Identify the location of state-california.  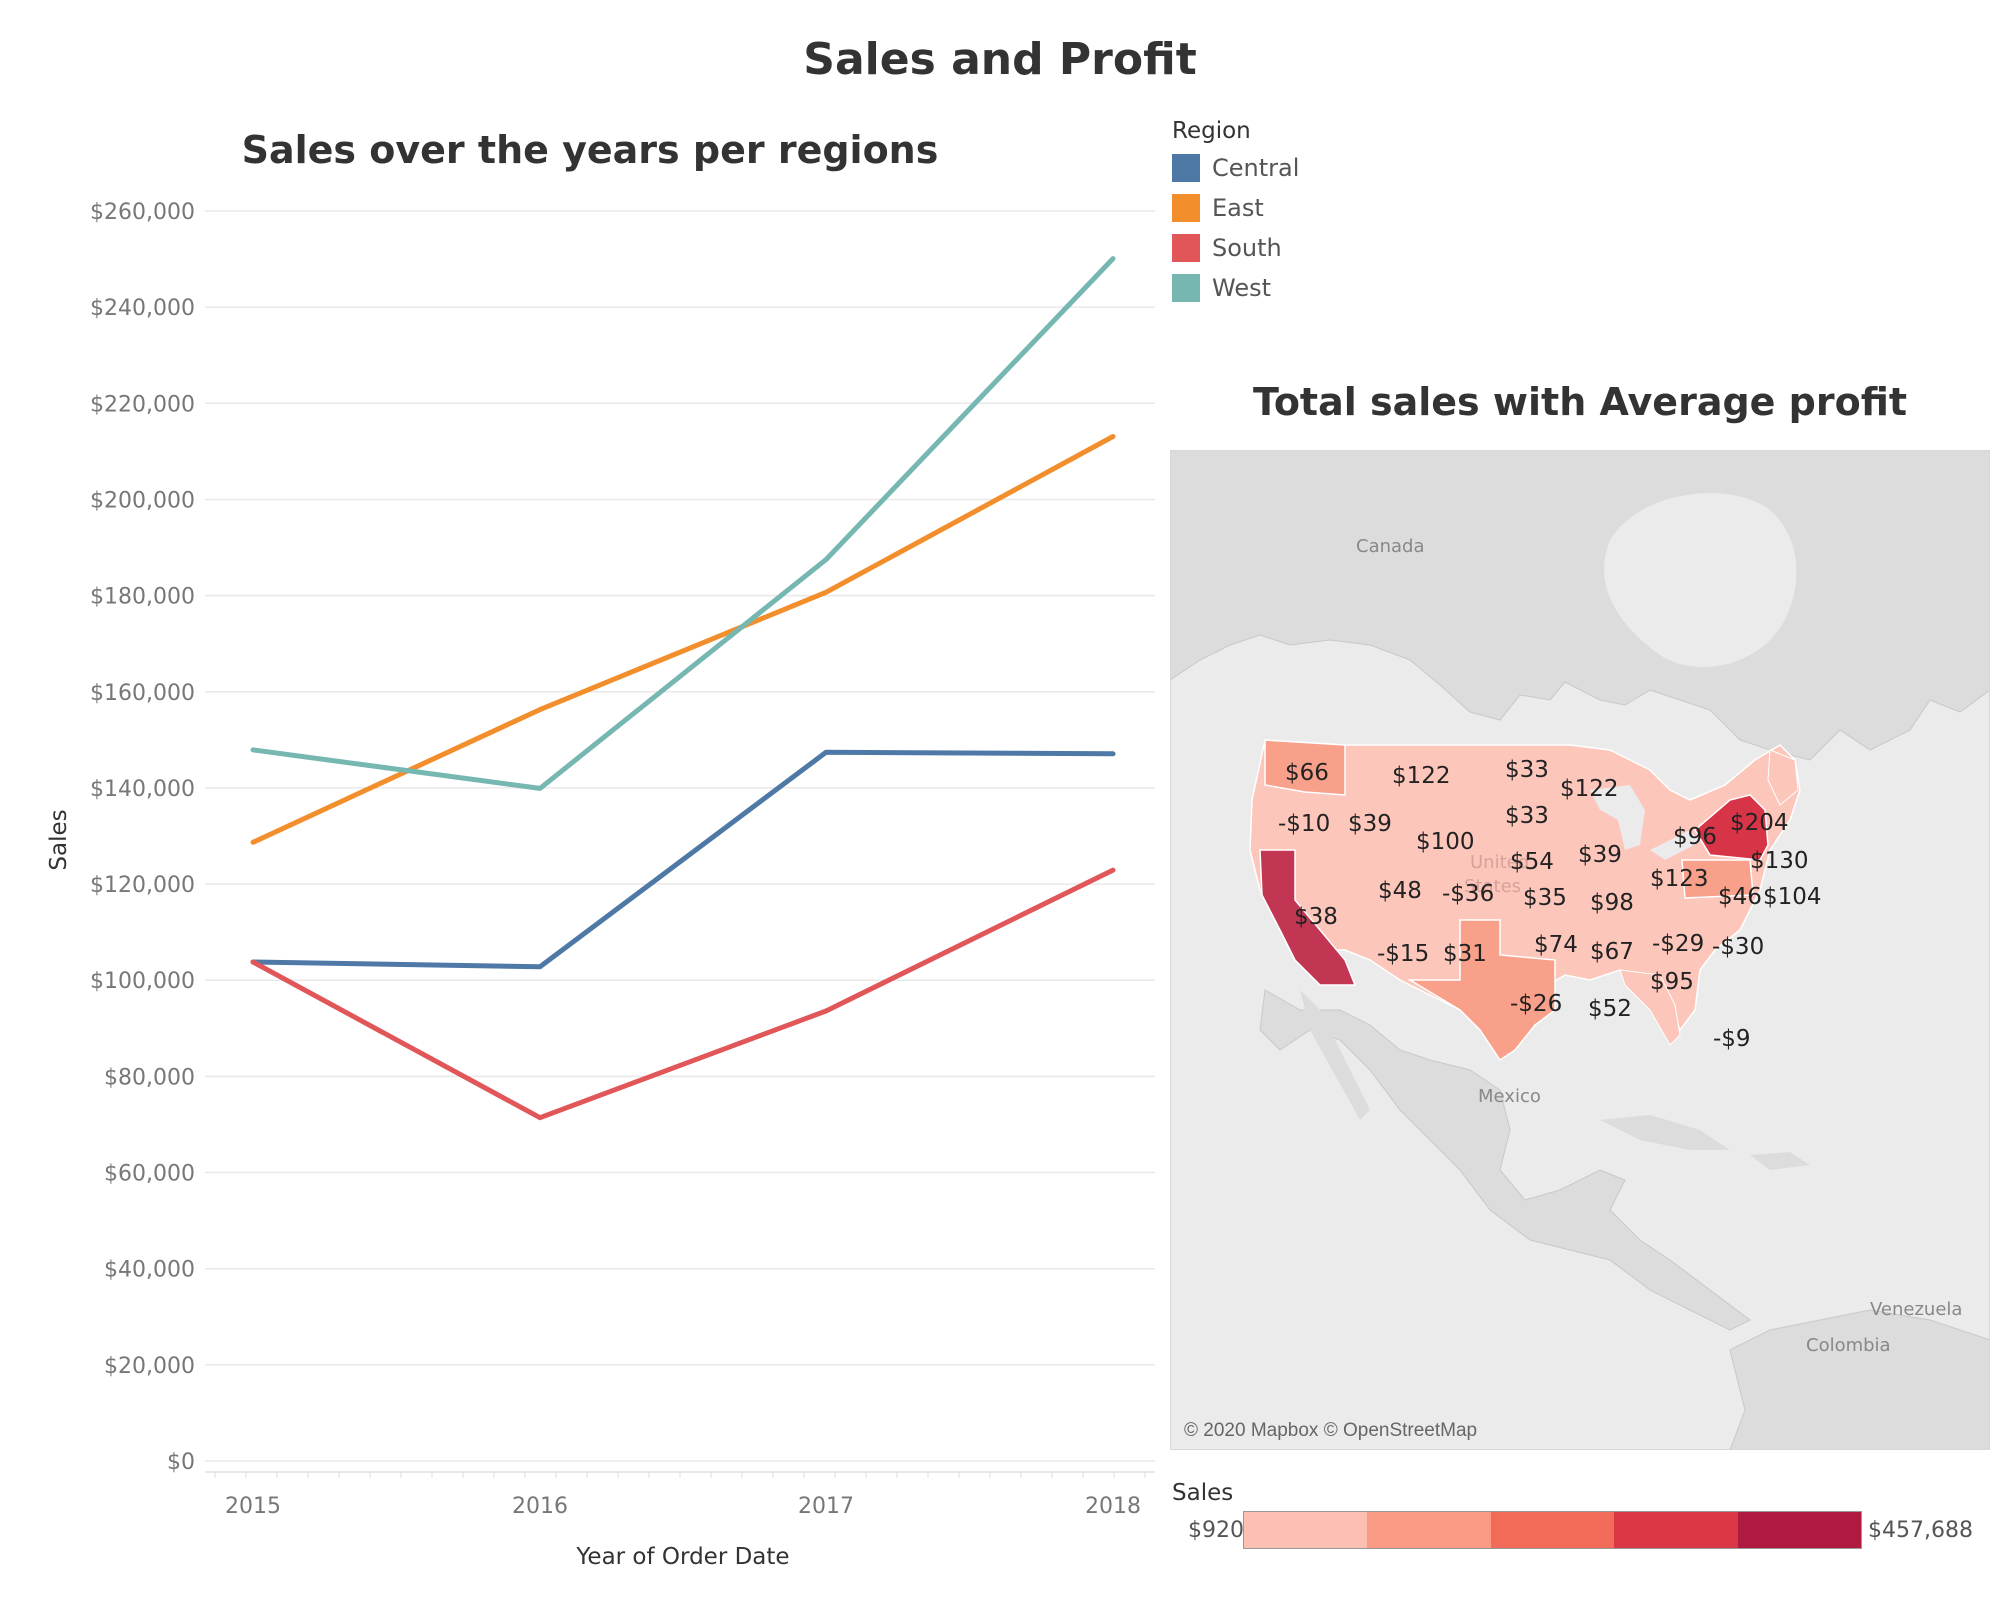
(1308, 917).